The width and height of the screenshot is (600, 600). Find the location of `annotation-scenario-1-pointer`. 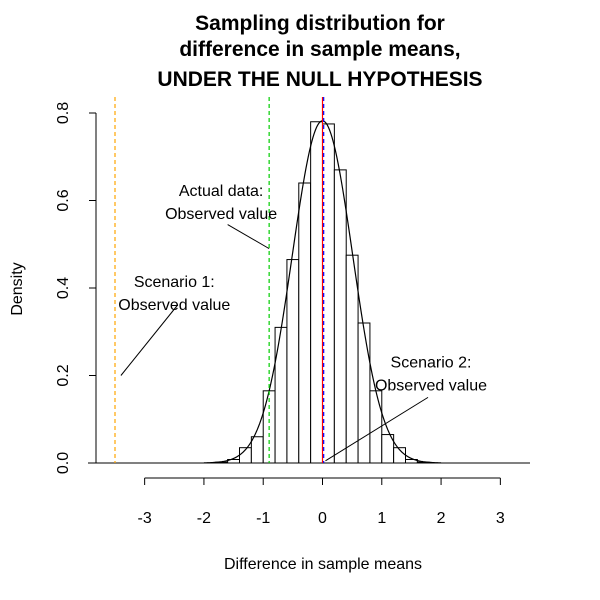

annotation-scenario-1-pointer is located at coordinates (149, 340).